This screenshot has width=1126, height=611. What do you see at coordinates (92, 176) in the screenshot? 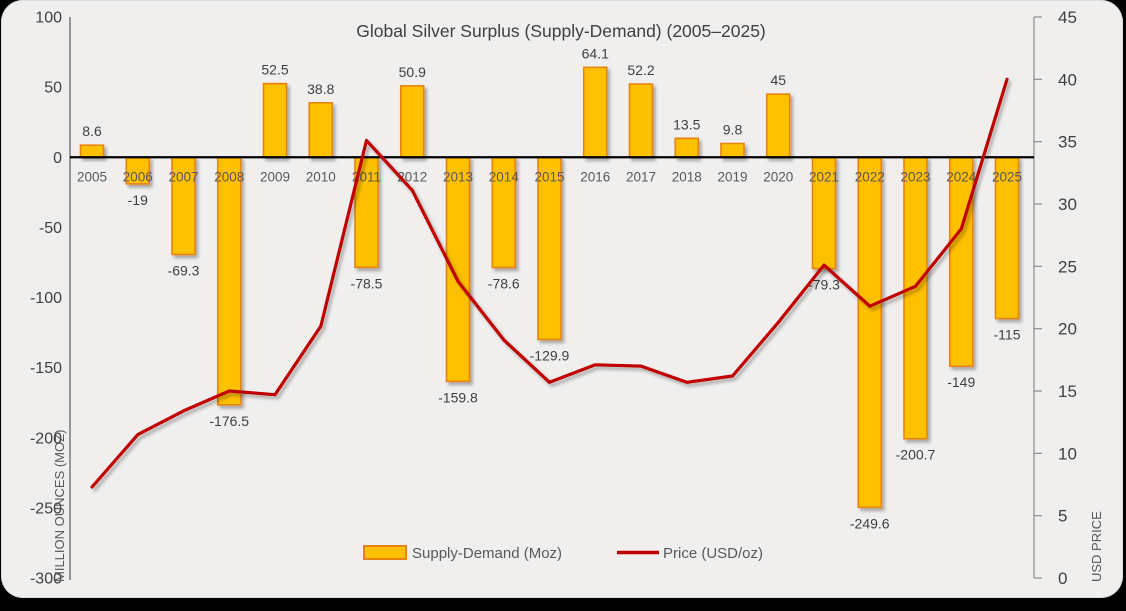
I see `x-tick-2005: 2005` at bounding box center [92, 176].